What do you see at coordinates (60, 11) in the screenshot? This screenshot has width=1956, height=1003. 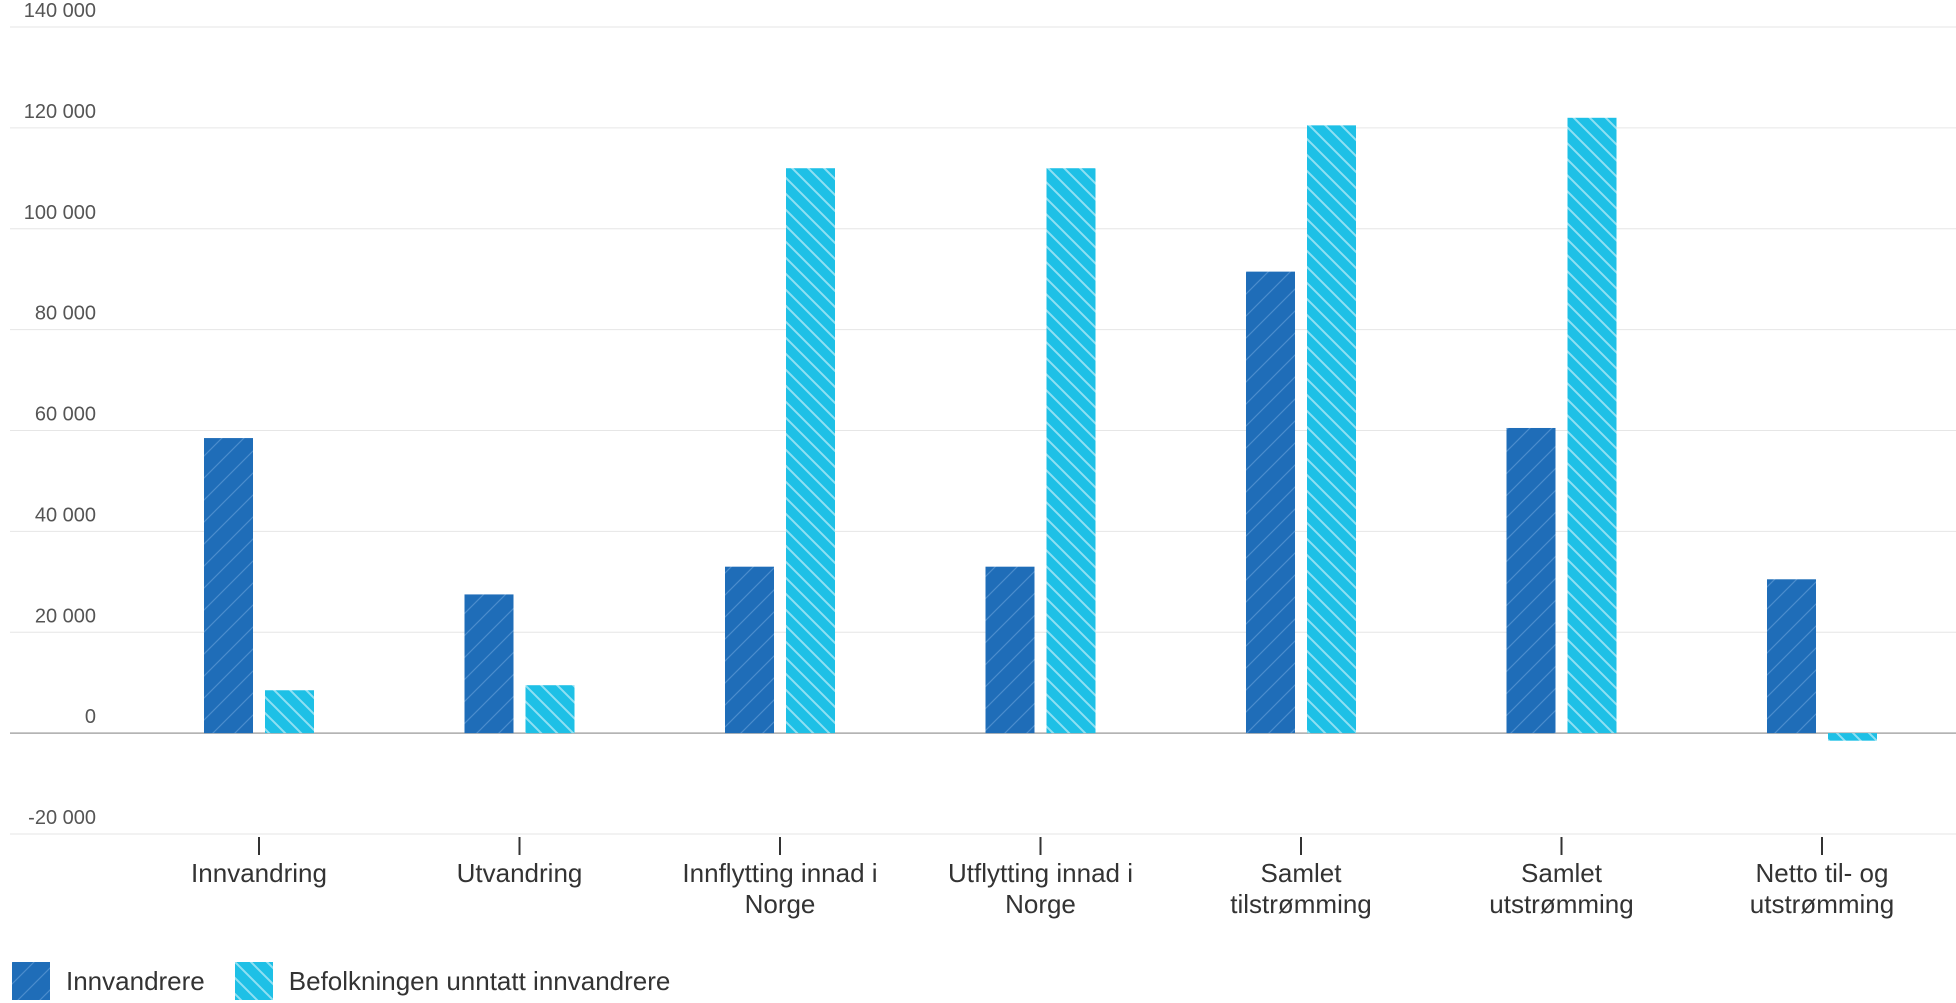 I see `y-tick-label: 140 000` at bounding box center [60, 11].